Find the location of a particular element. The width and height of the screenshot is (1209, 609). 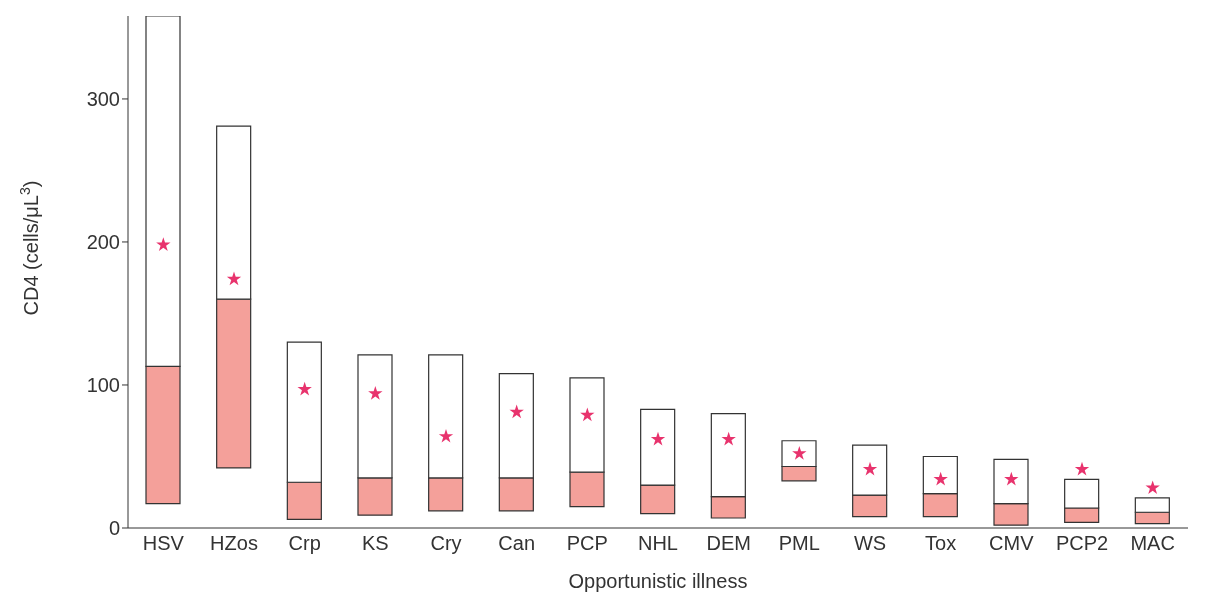

y-tick-label: 300 is located at coordinates (103, 99).